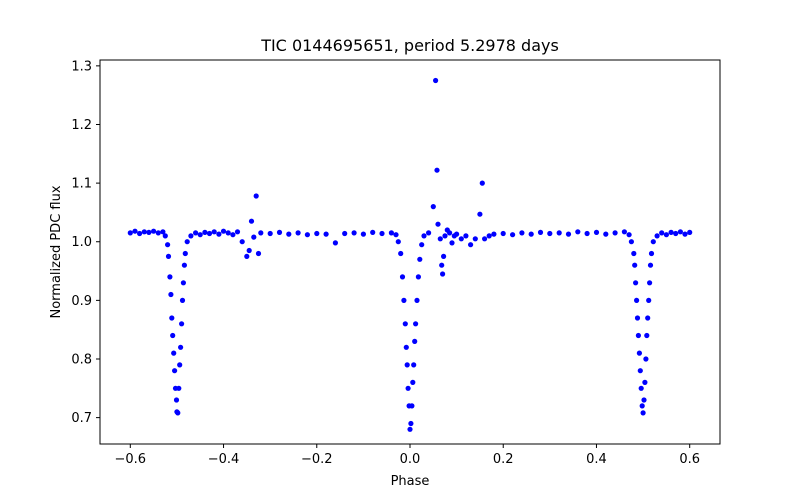  Describe the element at coordinates (410, 481) in the screenshot. I see `x-axis-title: Phase` at that location.